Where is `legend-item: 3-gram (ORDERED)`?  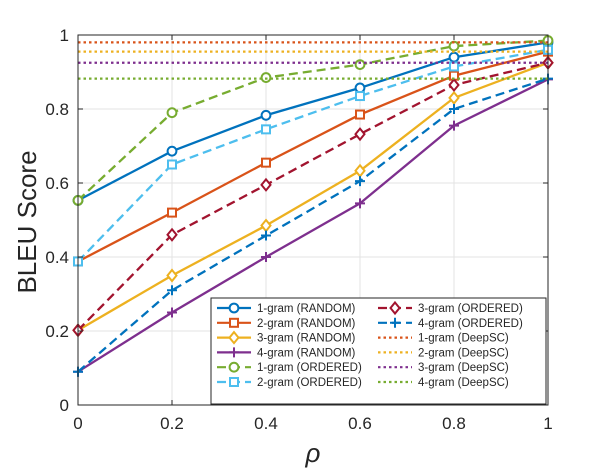
legend-item: 3-gram (ORDERED) is located at coordinates (450, 308).